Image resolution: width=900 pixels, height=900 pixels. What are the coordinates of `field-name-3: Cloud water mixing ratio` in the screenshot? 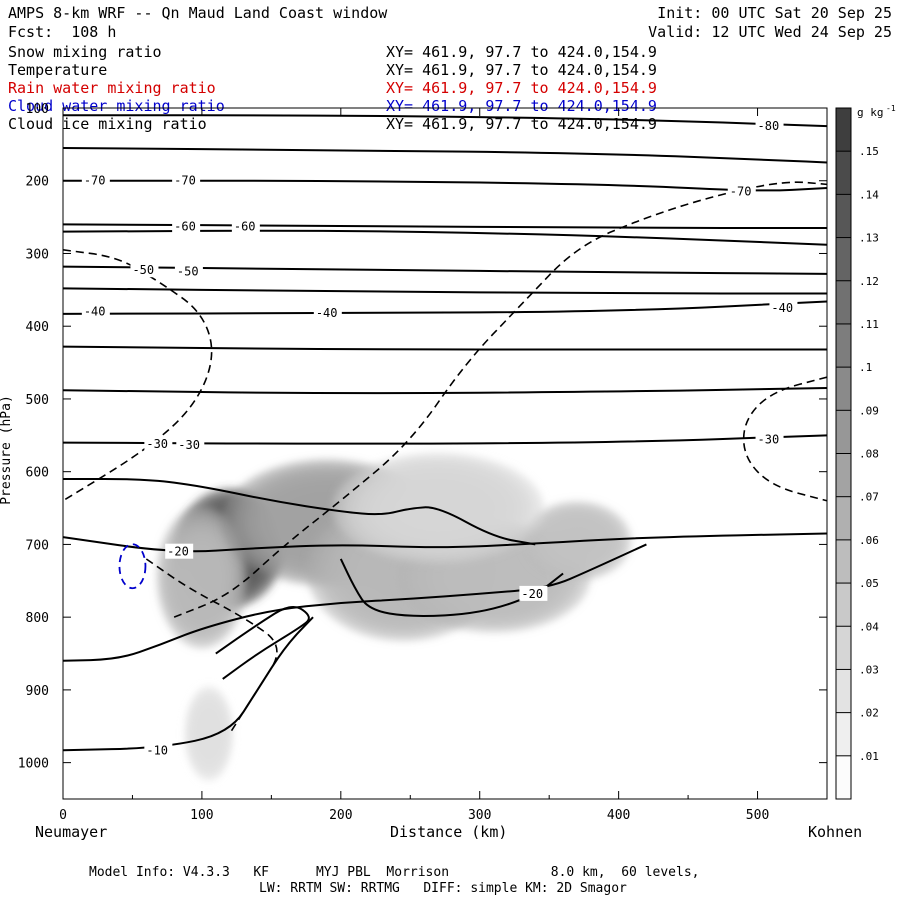 It's located at (116, 106).